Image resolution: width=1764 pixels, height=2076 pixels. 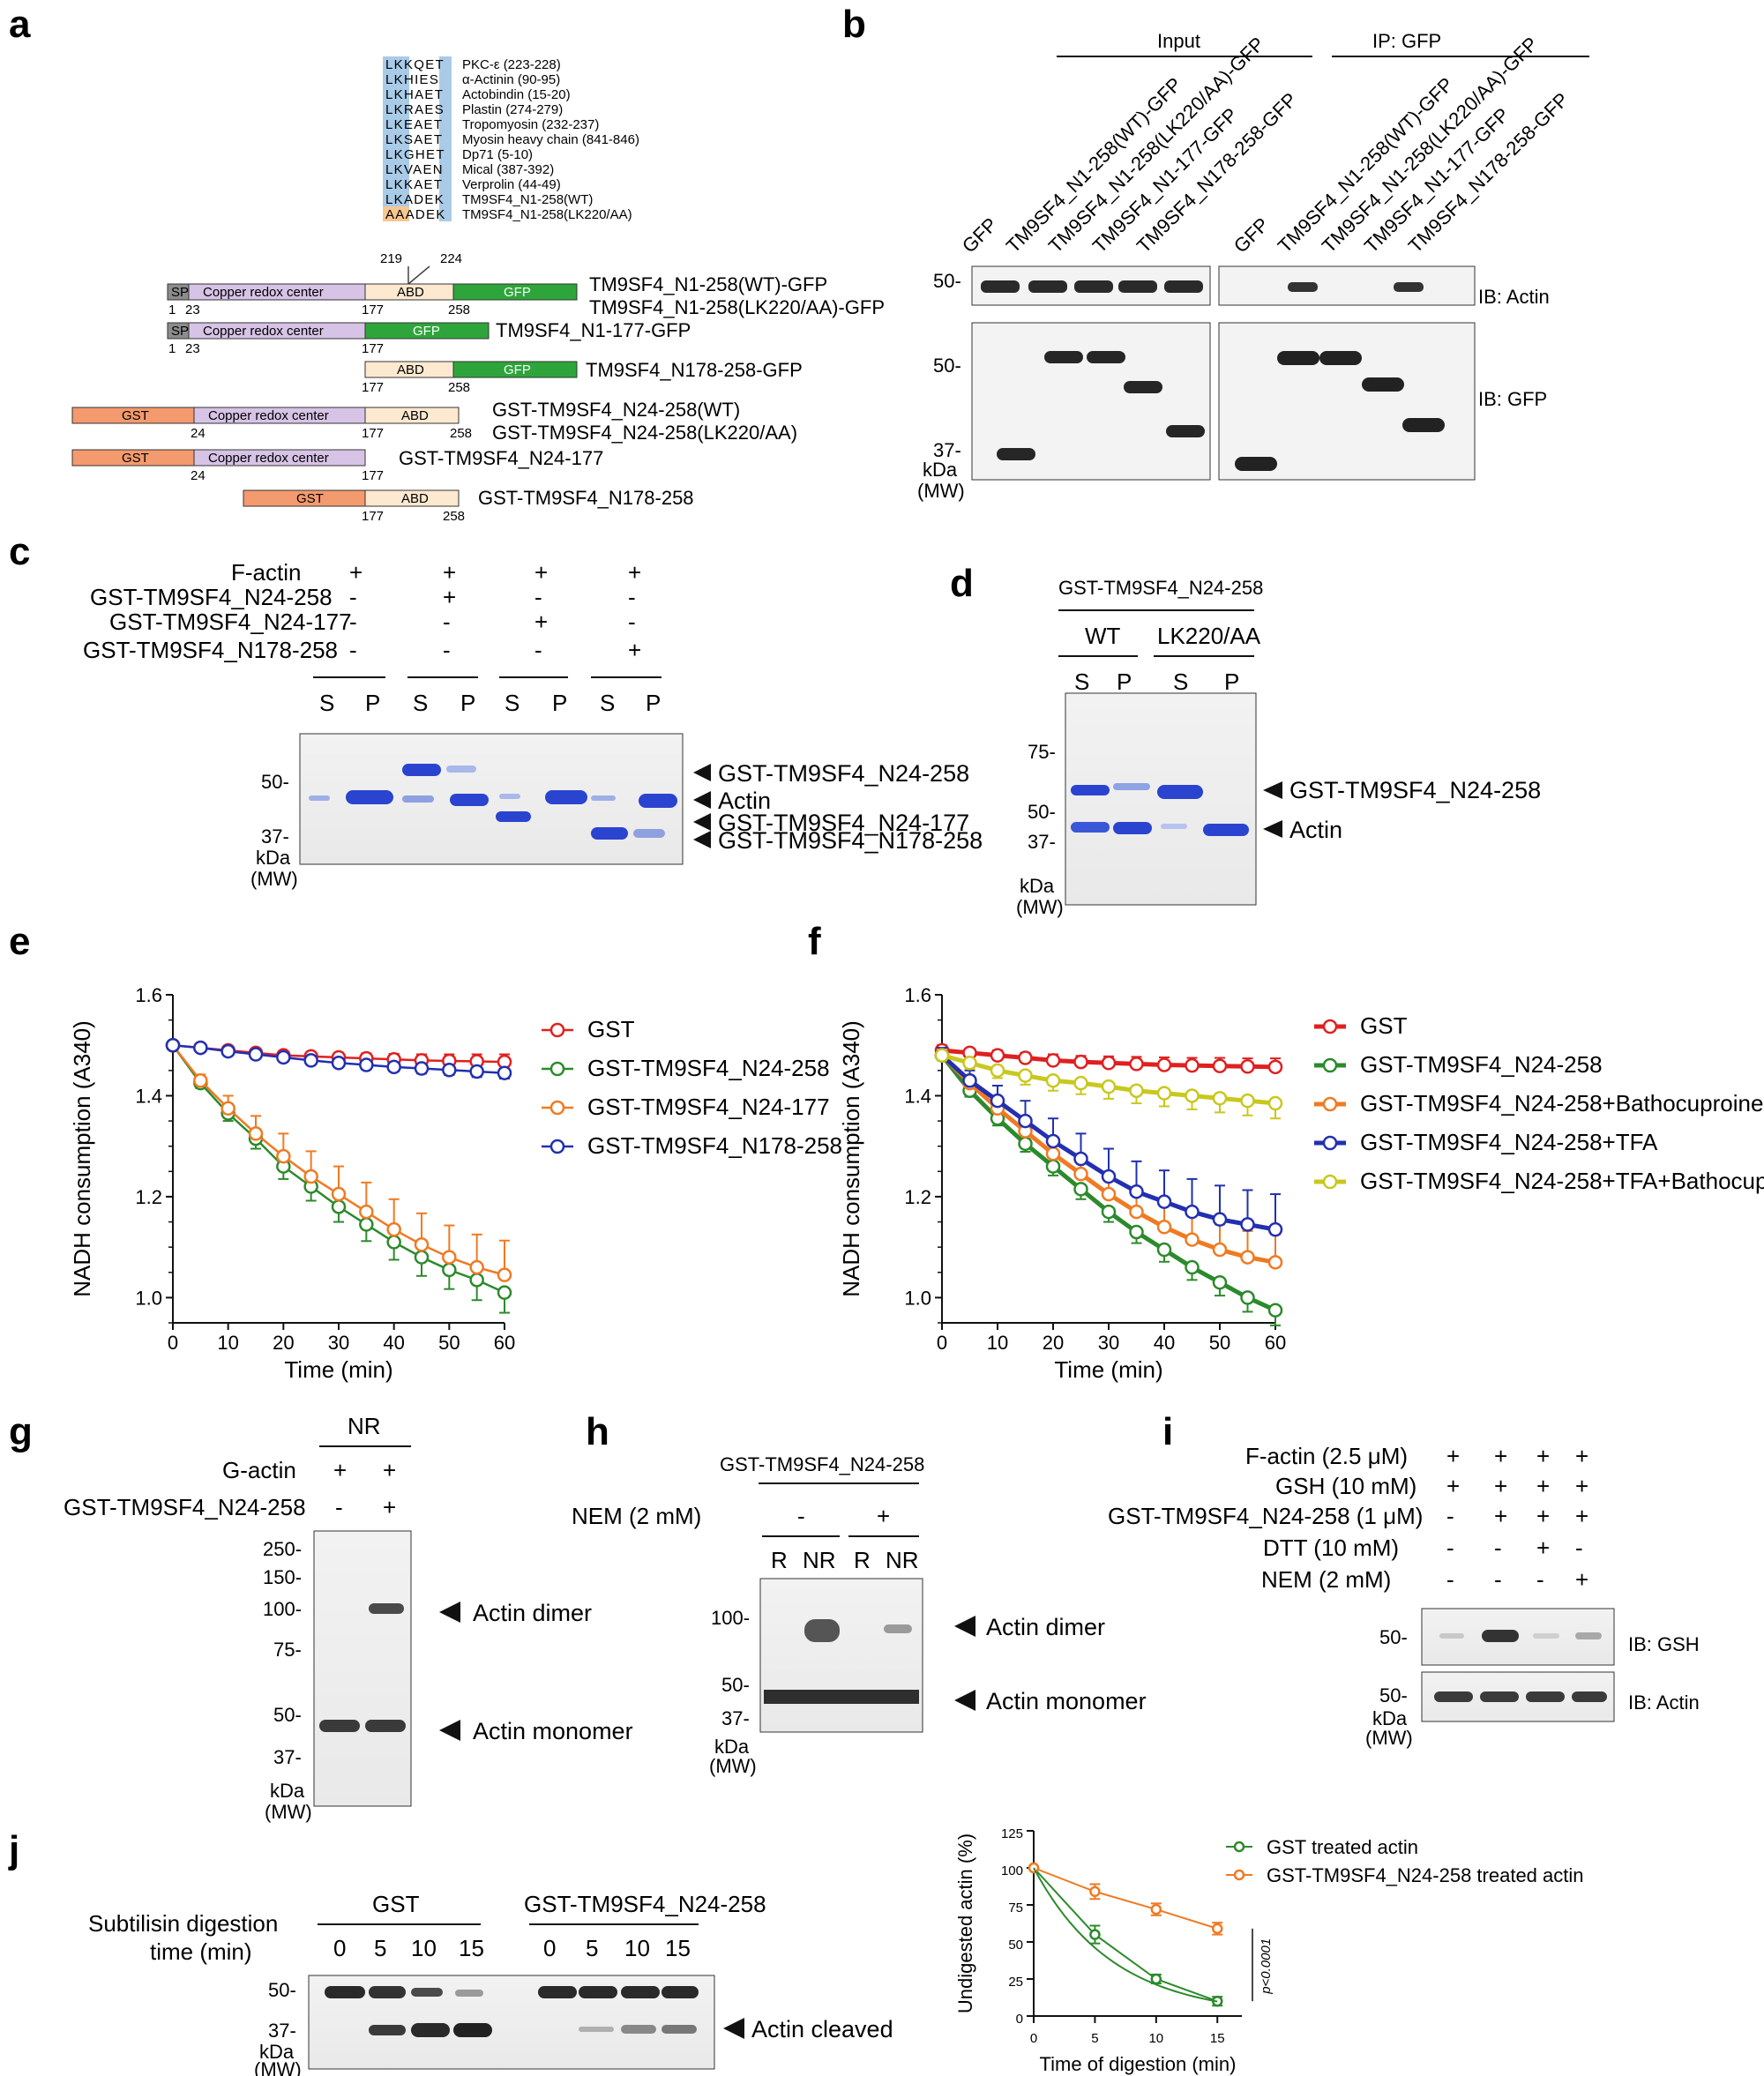 I want to click on construct-1-label: TM9SF4_N1-258(WT)-GFP, so click(x=708, y=284).